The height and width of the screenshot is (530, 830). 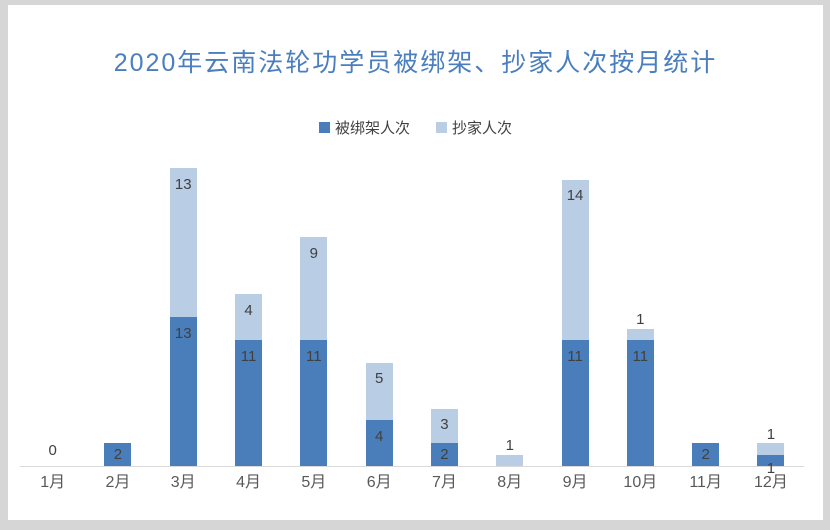 I want to click on legend-label: 抄家人次, so click(x=482, y=128).